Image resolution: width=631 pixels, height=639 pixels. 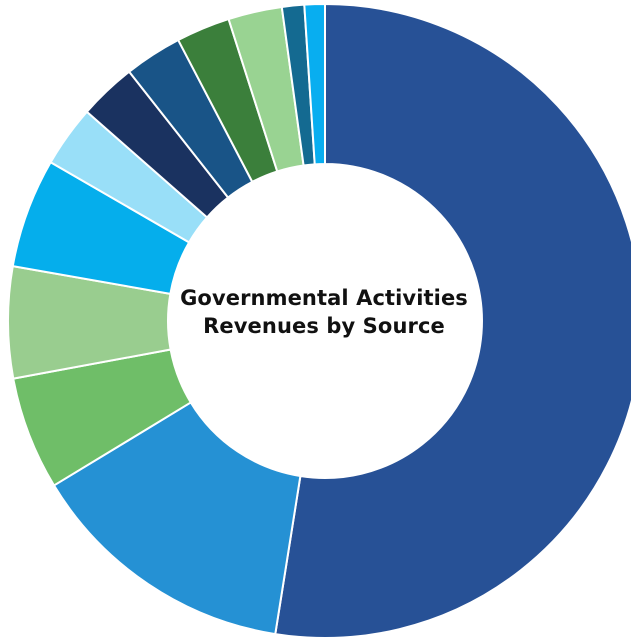 I want to click on chart-title-line-1: Governmental Activities, so click(x=324, y=298).